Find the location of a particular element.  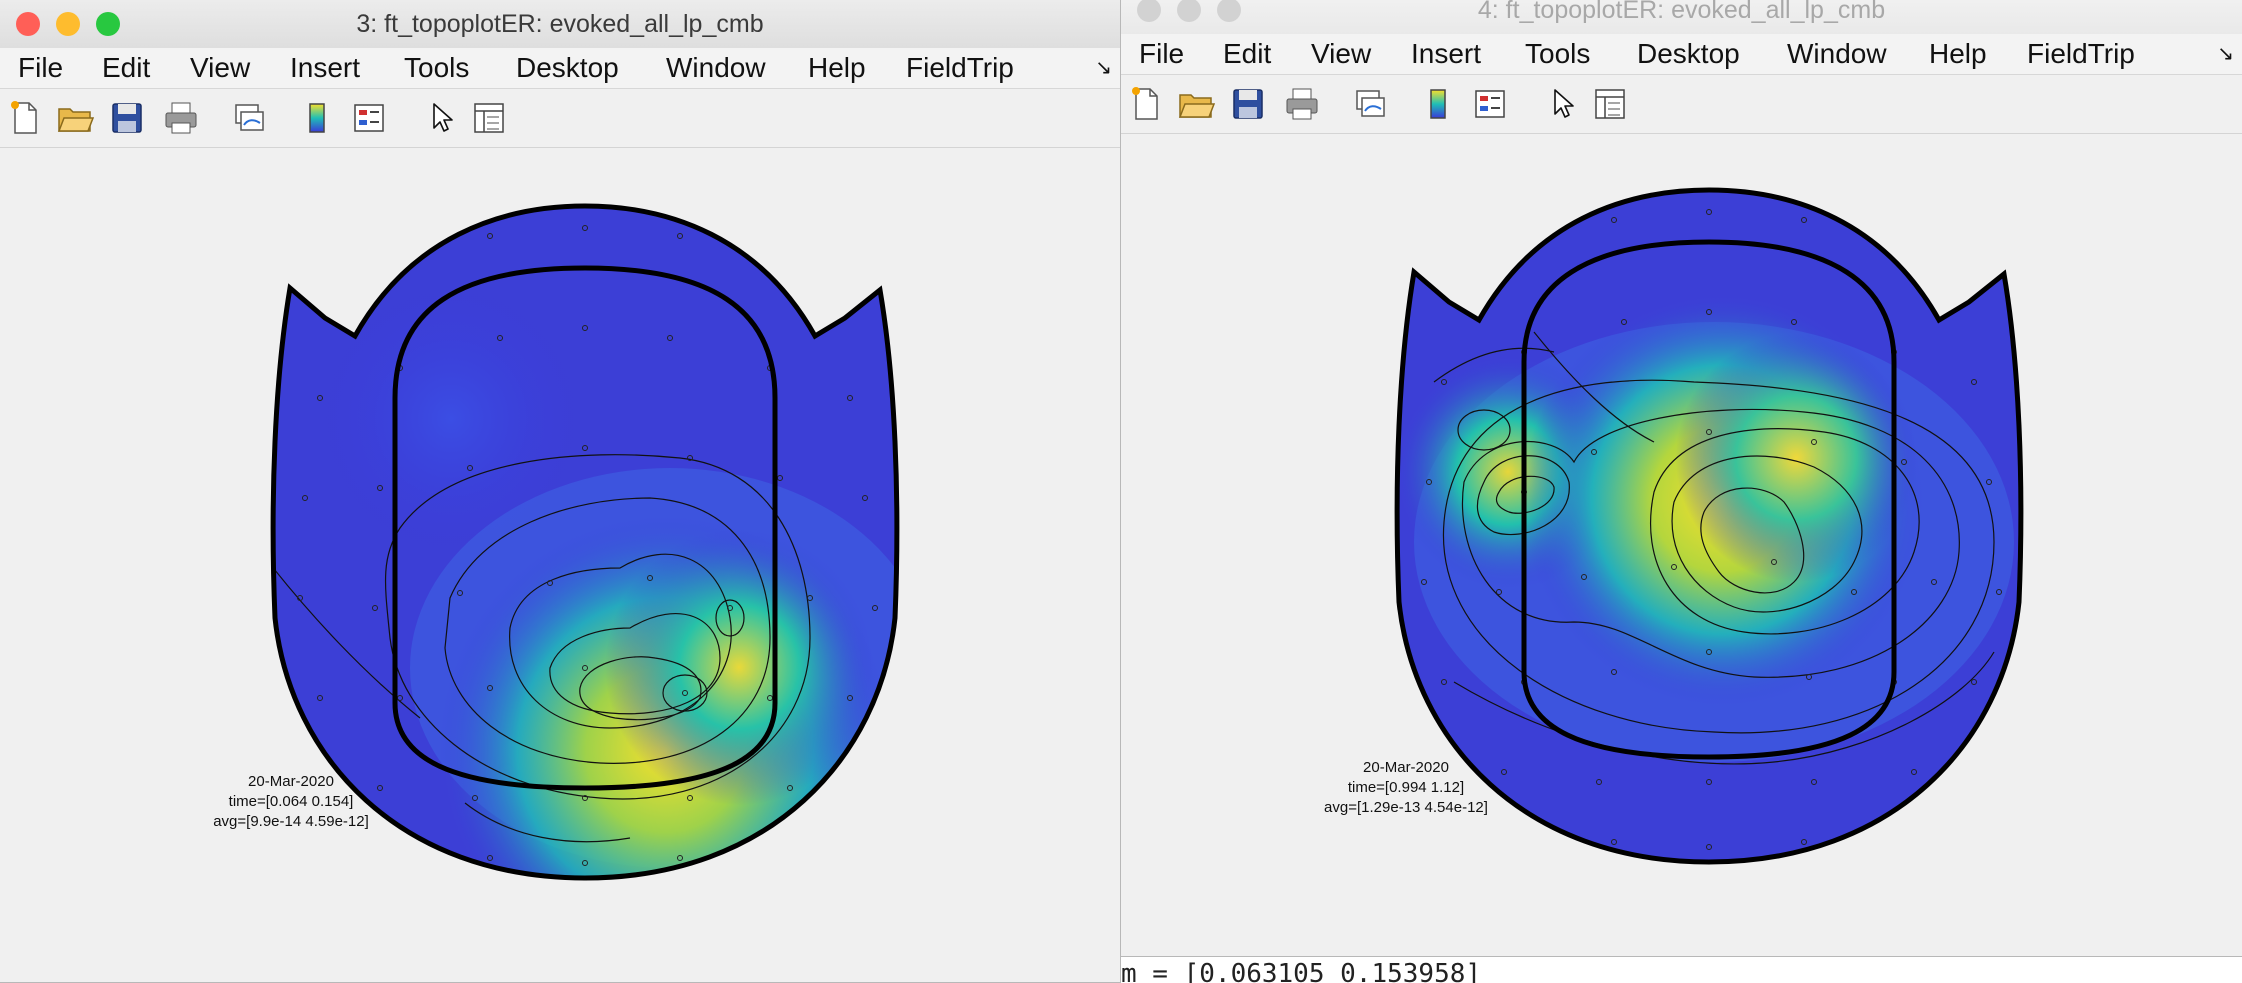

title-bar: 3: ft_topoplotER: evoked_all_lp_cmb is located at coordinates (560, 24).